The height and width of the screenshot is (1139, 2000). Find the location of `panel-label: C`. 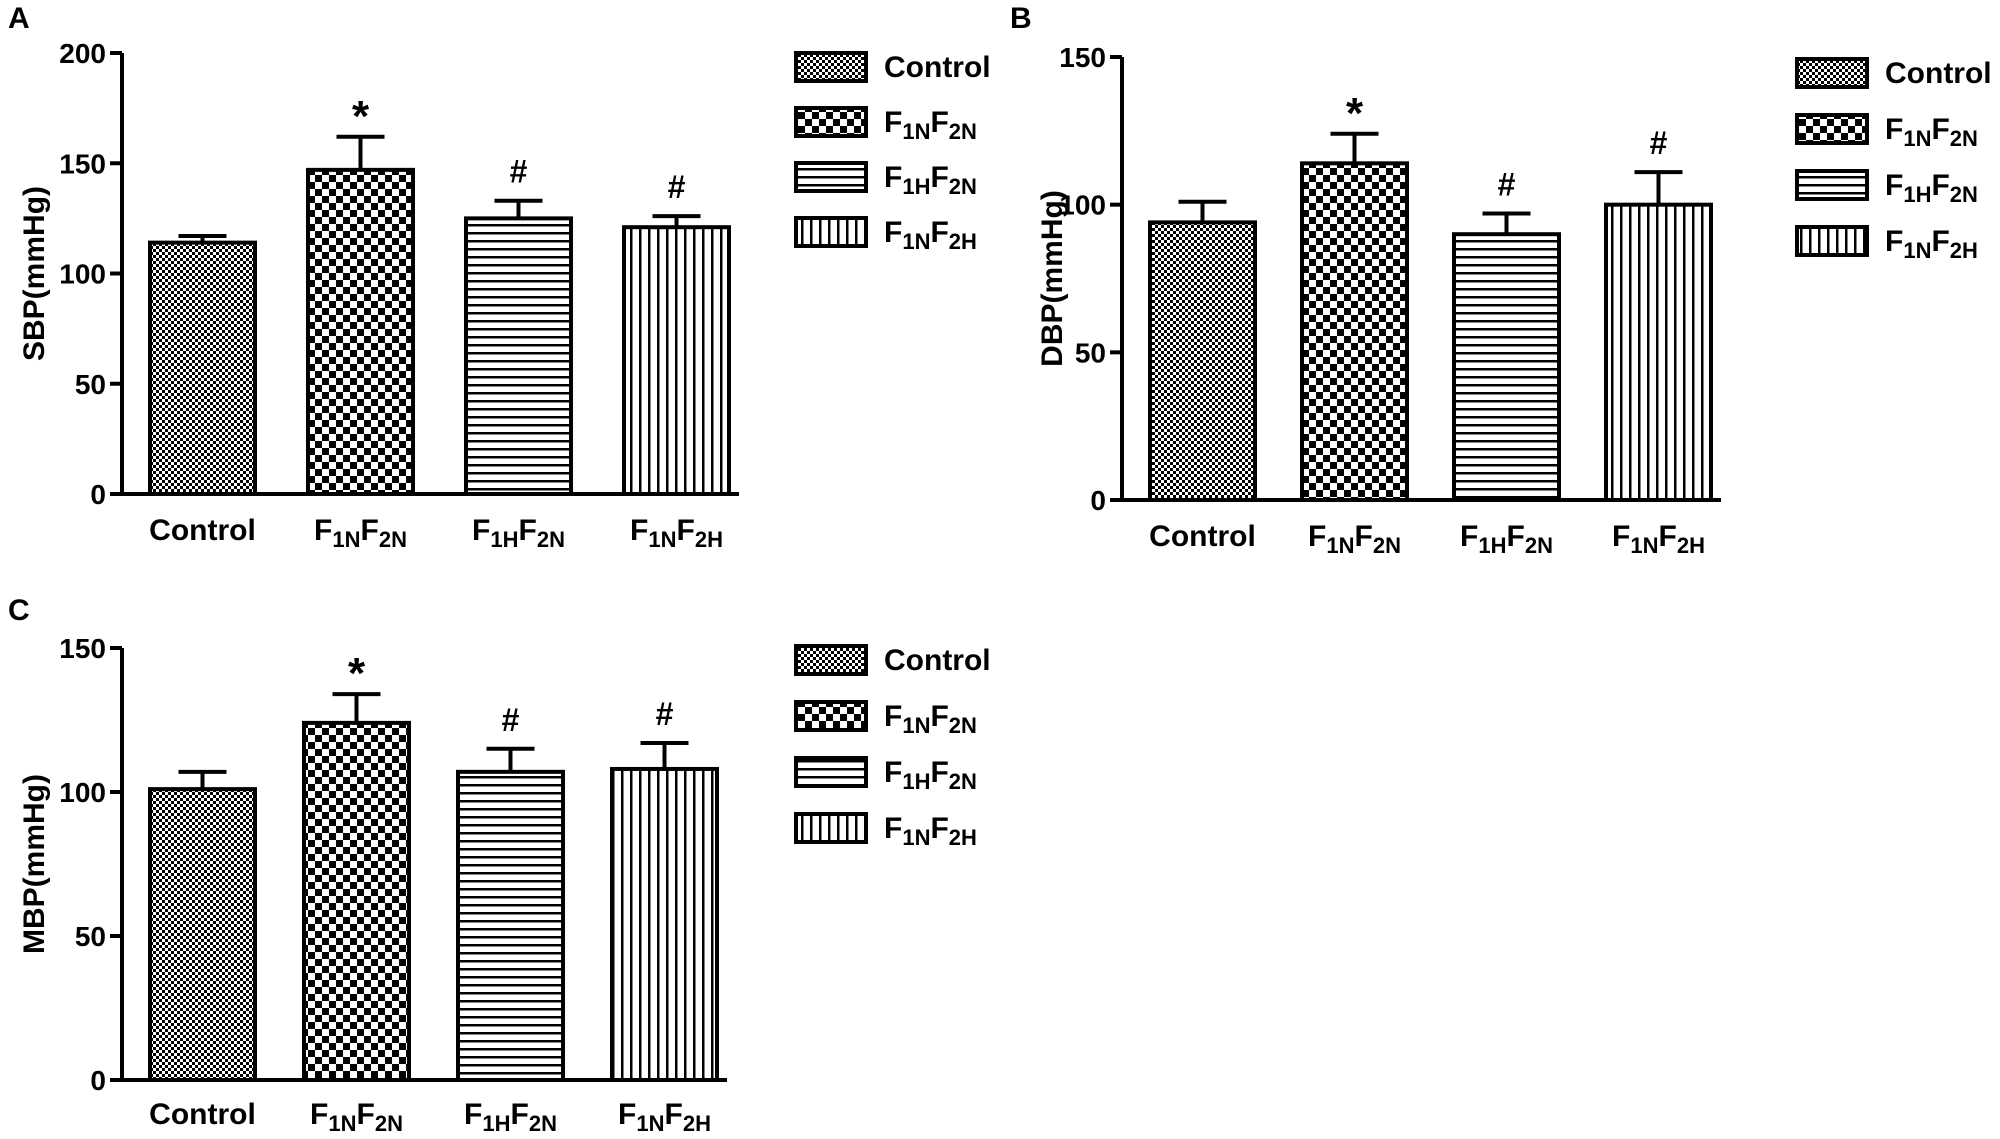

panel-label: C is located at coordinates (19, 610).